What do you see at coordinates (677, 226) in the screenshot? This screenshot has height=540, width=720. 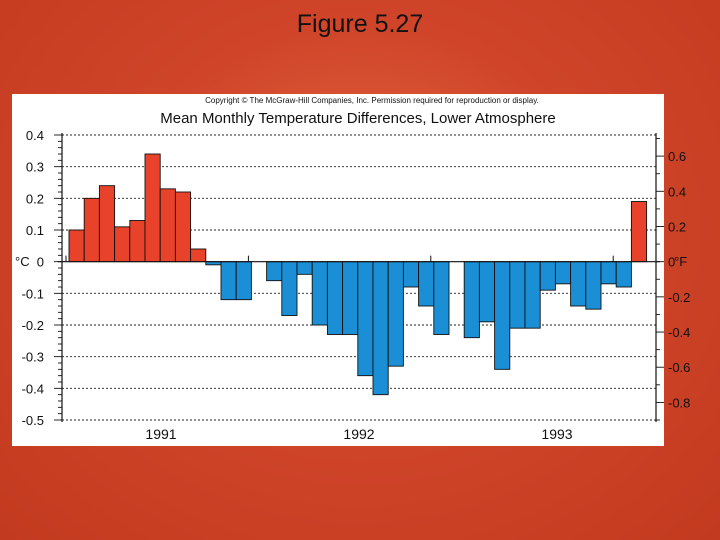 I see `right-tick-label: 0.2` at bounding box center [677, 226].